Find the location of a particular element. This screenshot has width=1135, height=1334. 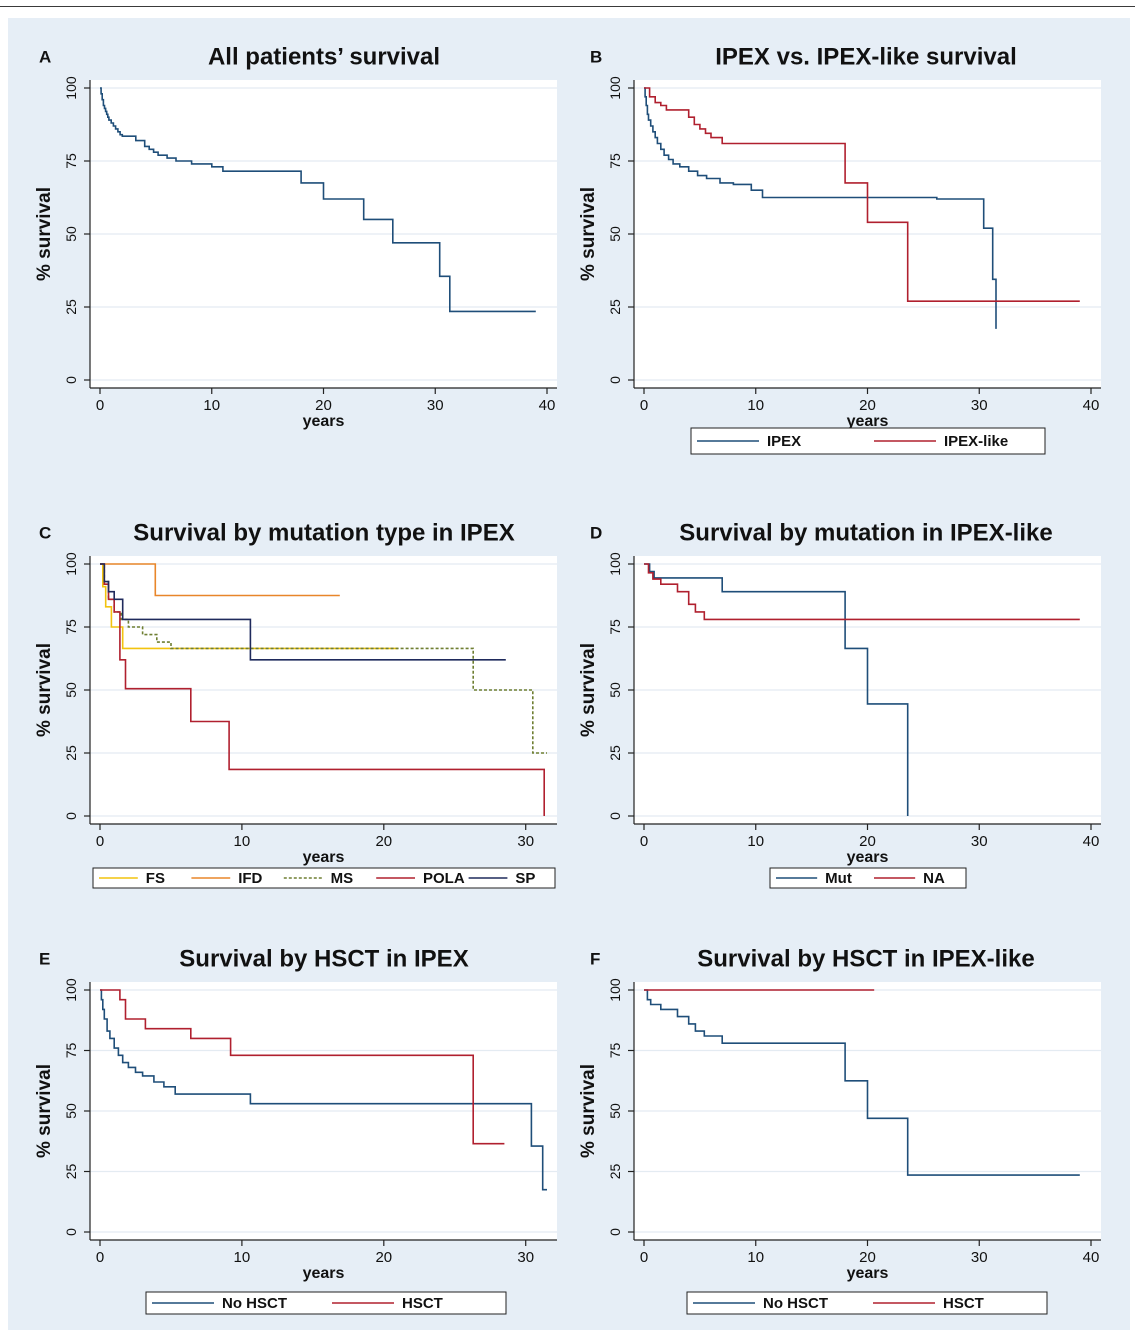

panel-letter: B is located at coordinates (596, 56).